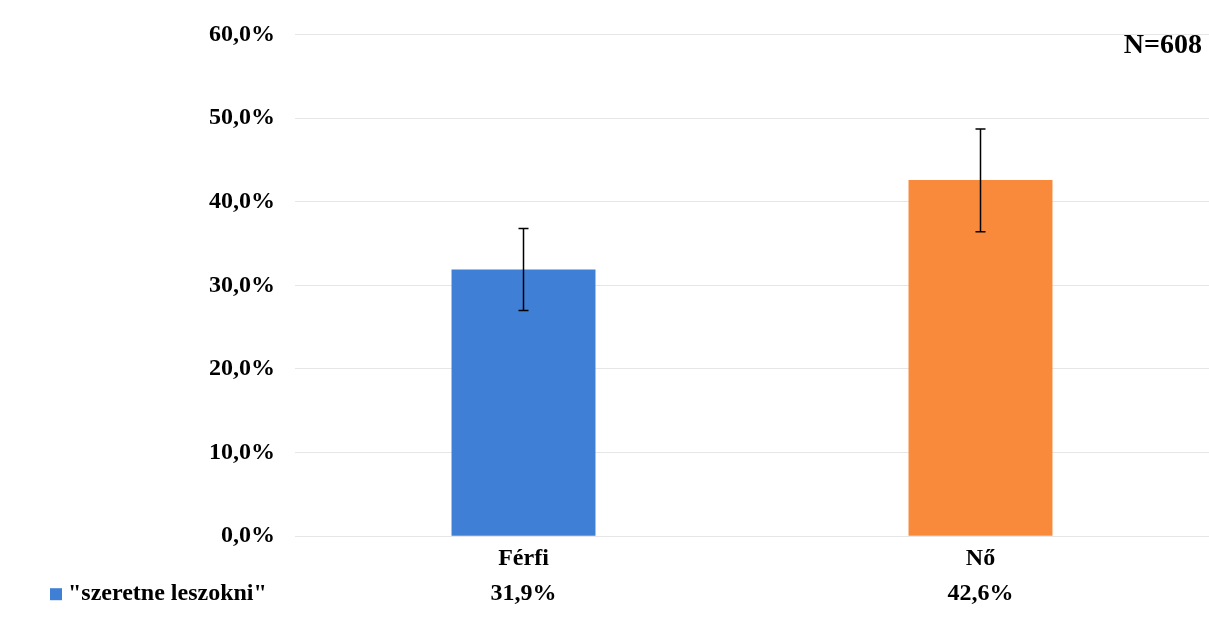 The width and height of the screenshot is (1209, 643). Describe the element at coordinates (524, 556) in the screenshot. I see `x-tick-label: Férfi` at that location.